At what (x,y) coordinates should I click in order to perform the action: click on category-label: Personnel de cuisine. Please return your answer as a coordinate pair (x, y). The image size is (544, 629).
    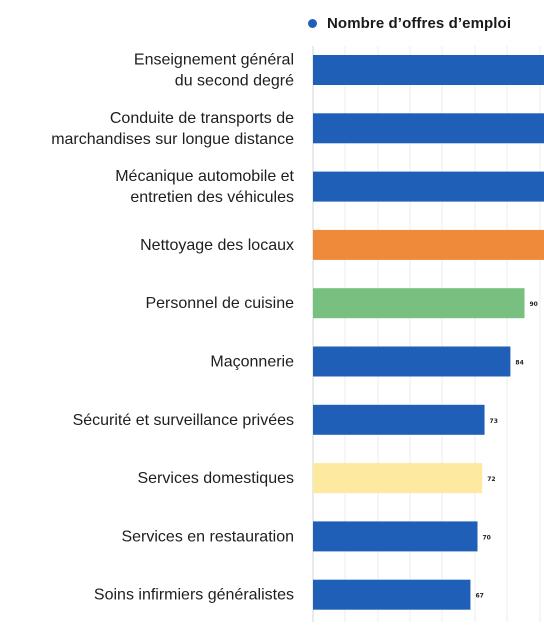
    Looking at the image, I should click on (219, 303).